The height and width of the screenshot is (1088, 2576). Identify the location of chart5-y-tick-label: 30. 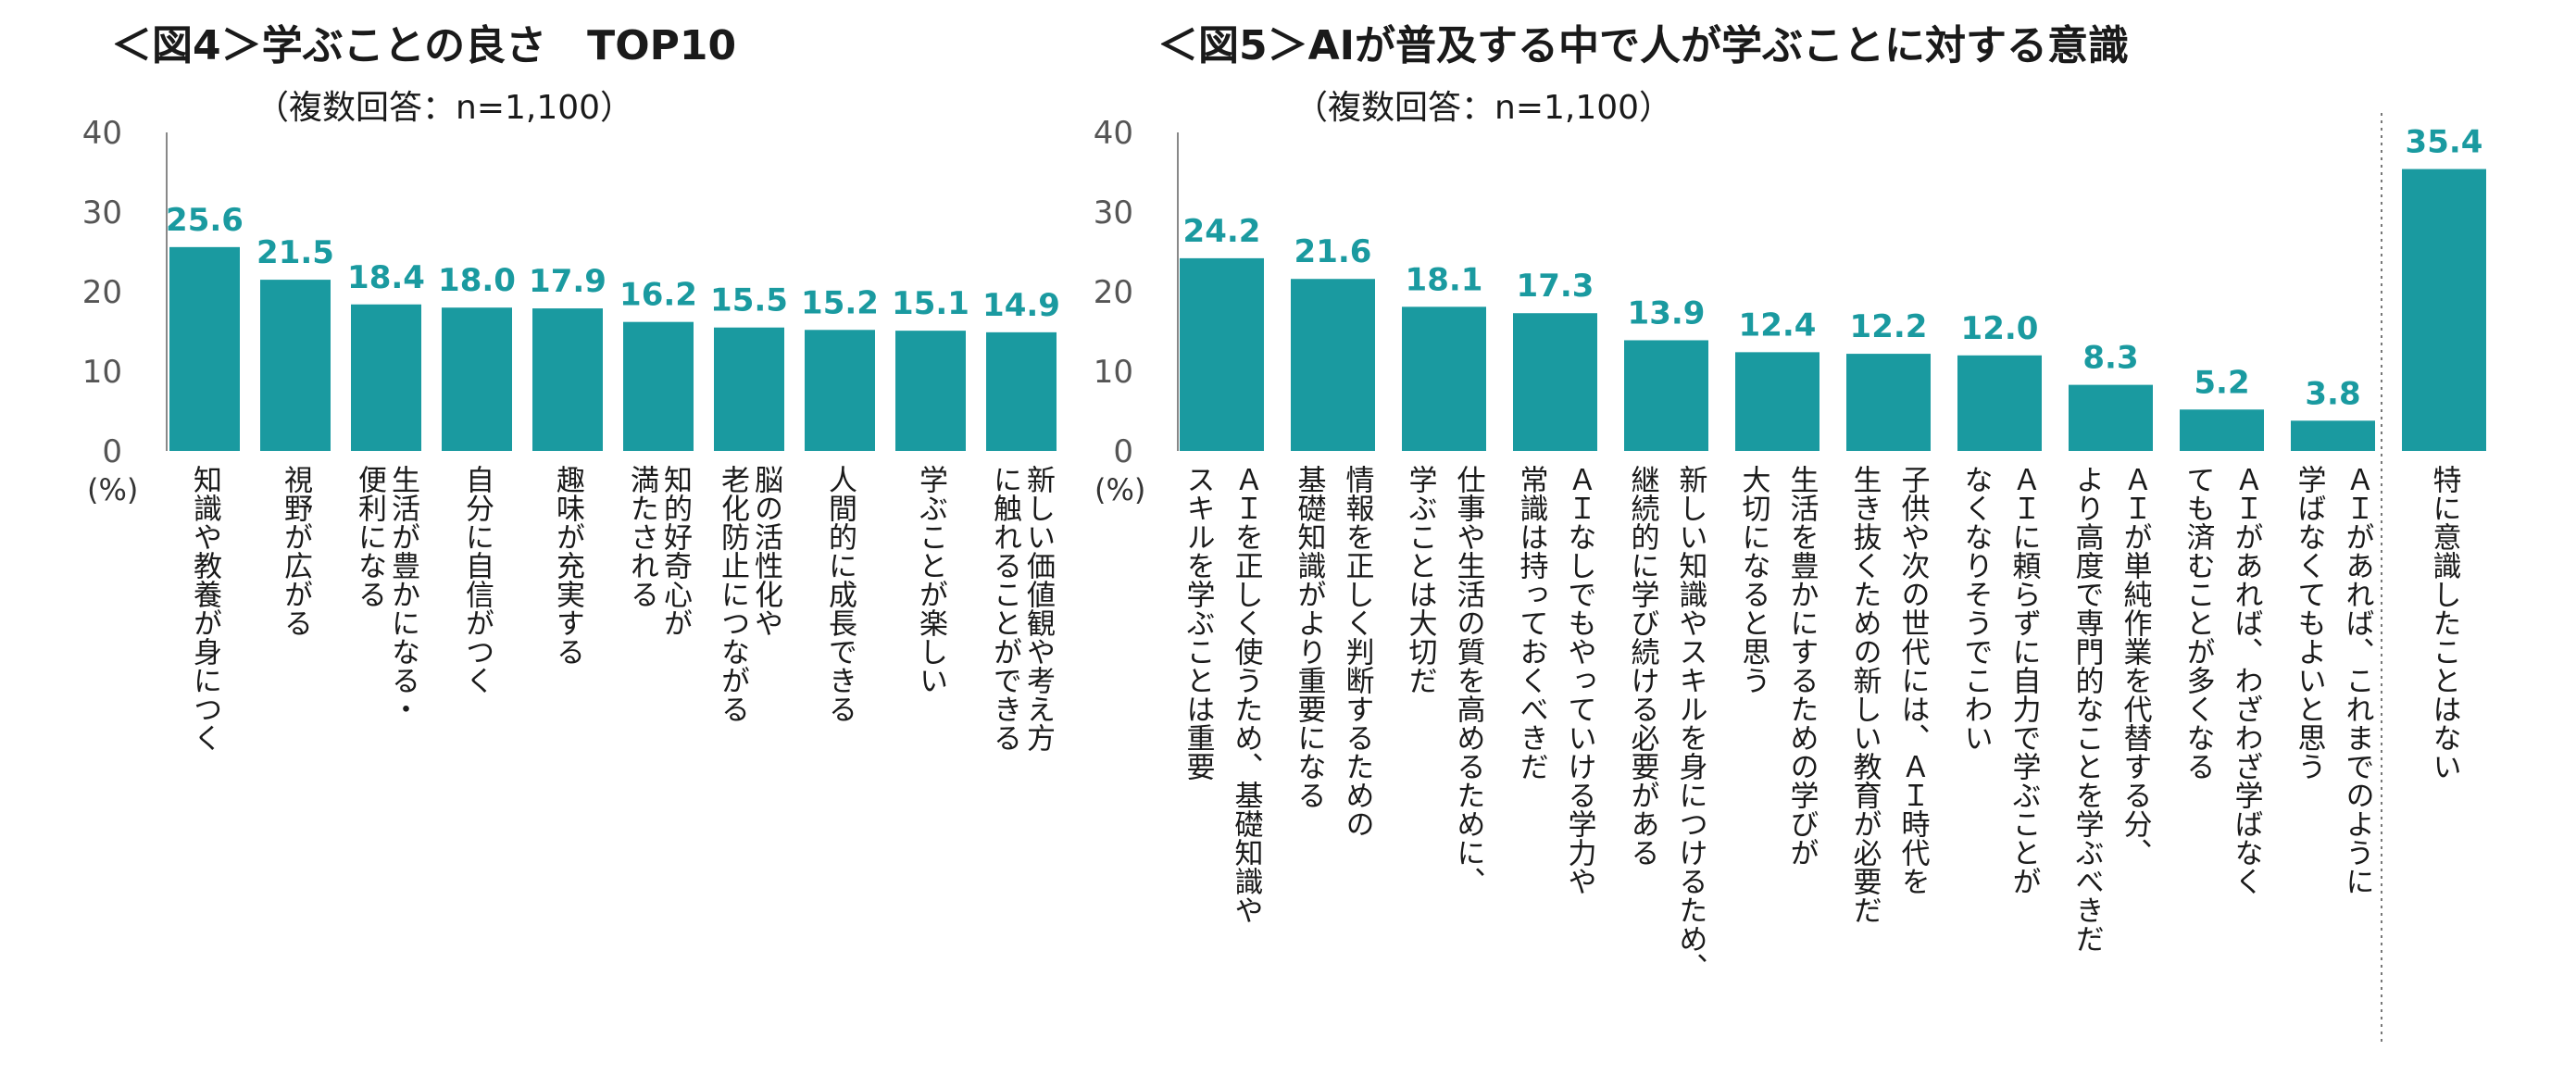
(1114, 213).